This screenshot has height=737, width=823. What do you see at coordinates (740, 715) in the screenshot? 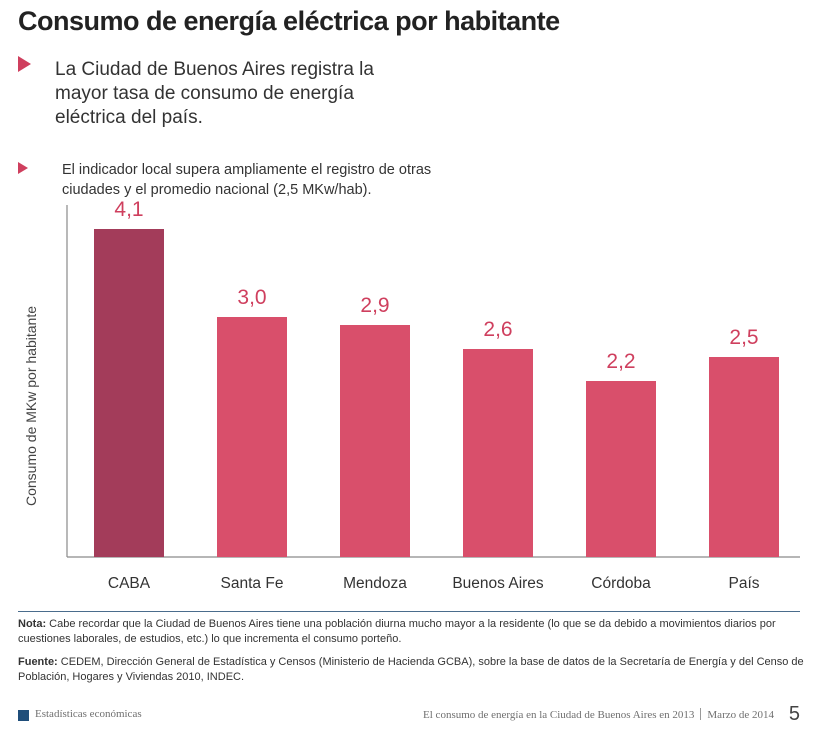
I see `footer-date: Marzo de 2014` at bounding box center [740, 715].